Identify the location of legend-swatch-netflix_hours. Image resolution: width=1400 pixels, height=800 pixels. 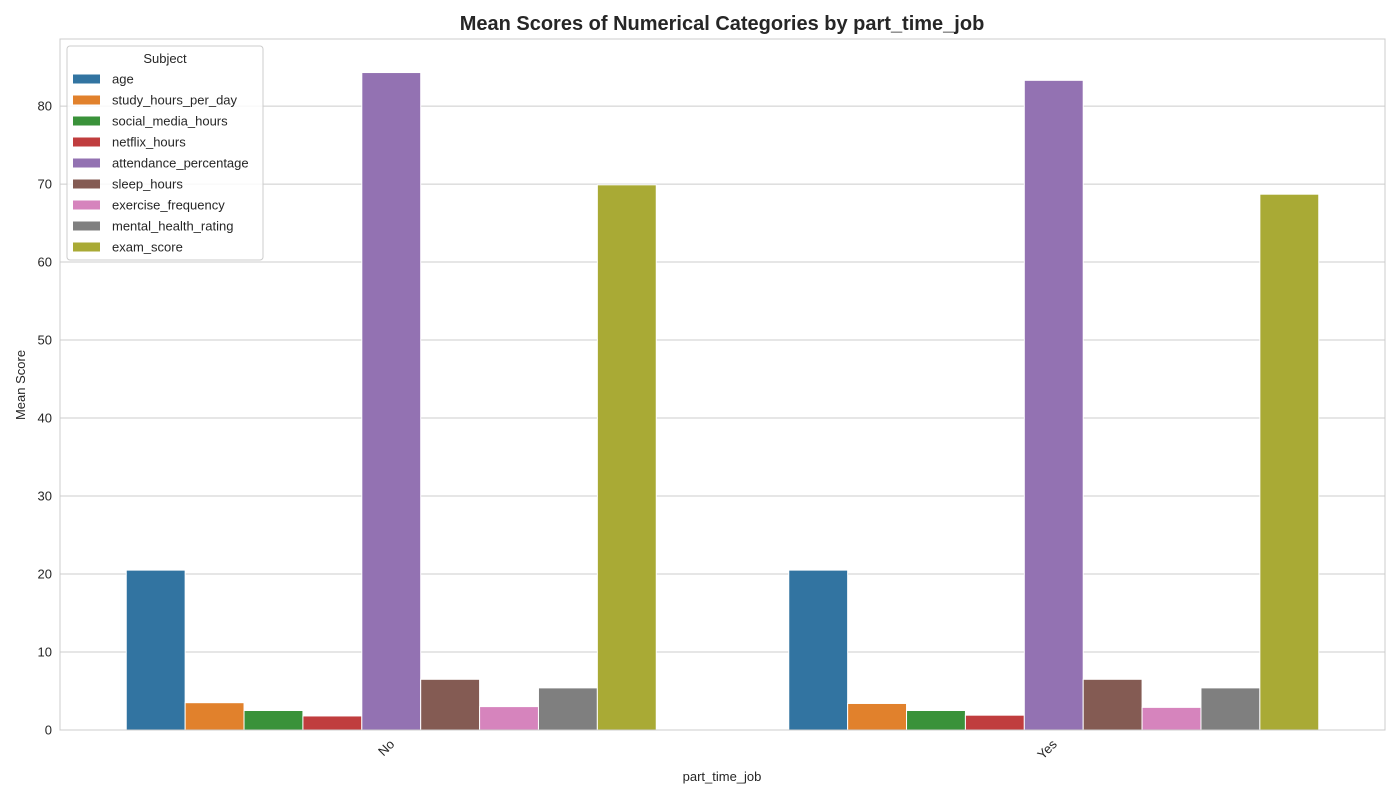
(86, 142).